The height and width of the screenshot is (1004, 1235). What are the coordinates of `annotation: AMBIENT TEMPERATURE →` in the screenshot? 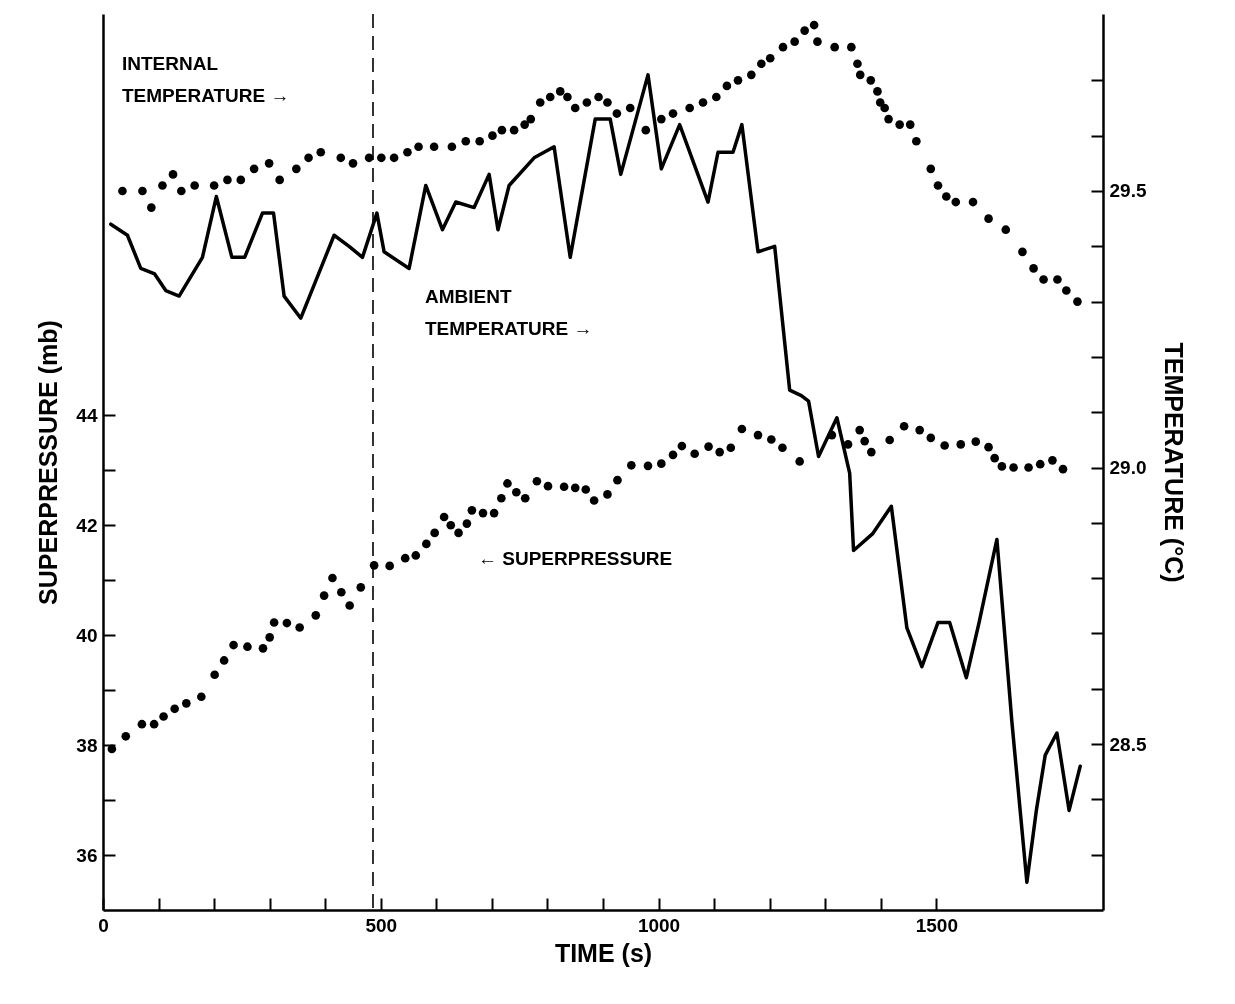 It's located at (509, 312).